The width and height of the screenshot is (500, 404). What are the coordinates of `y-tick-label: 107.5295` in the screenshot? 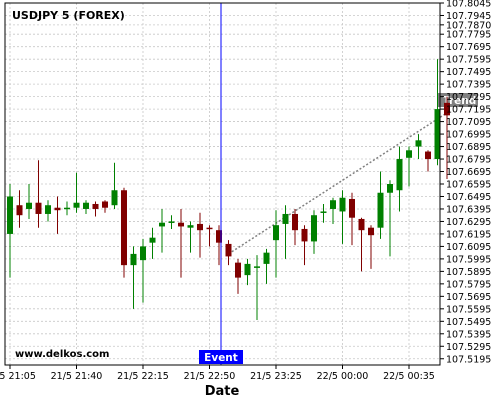 It's located at (468, 347).